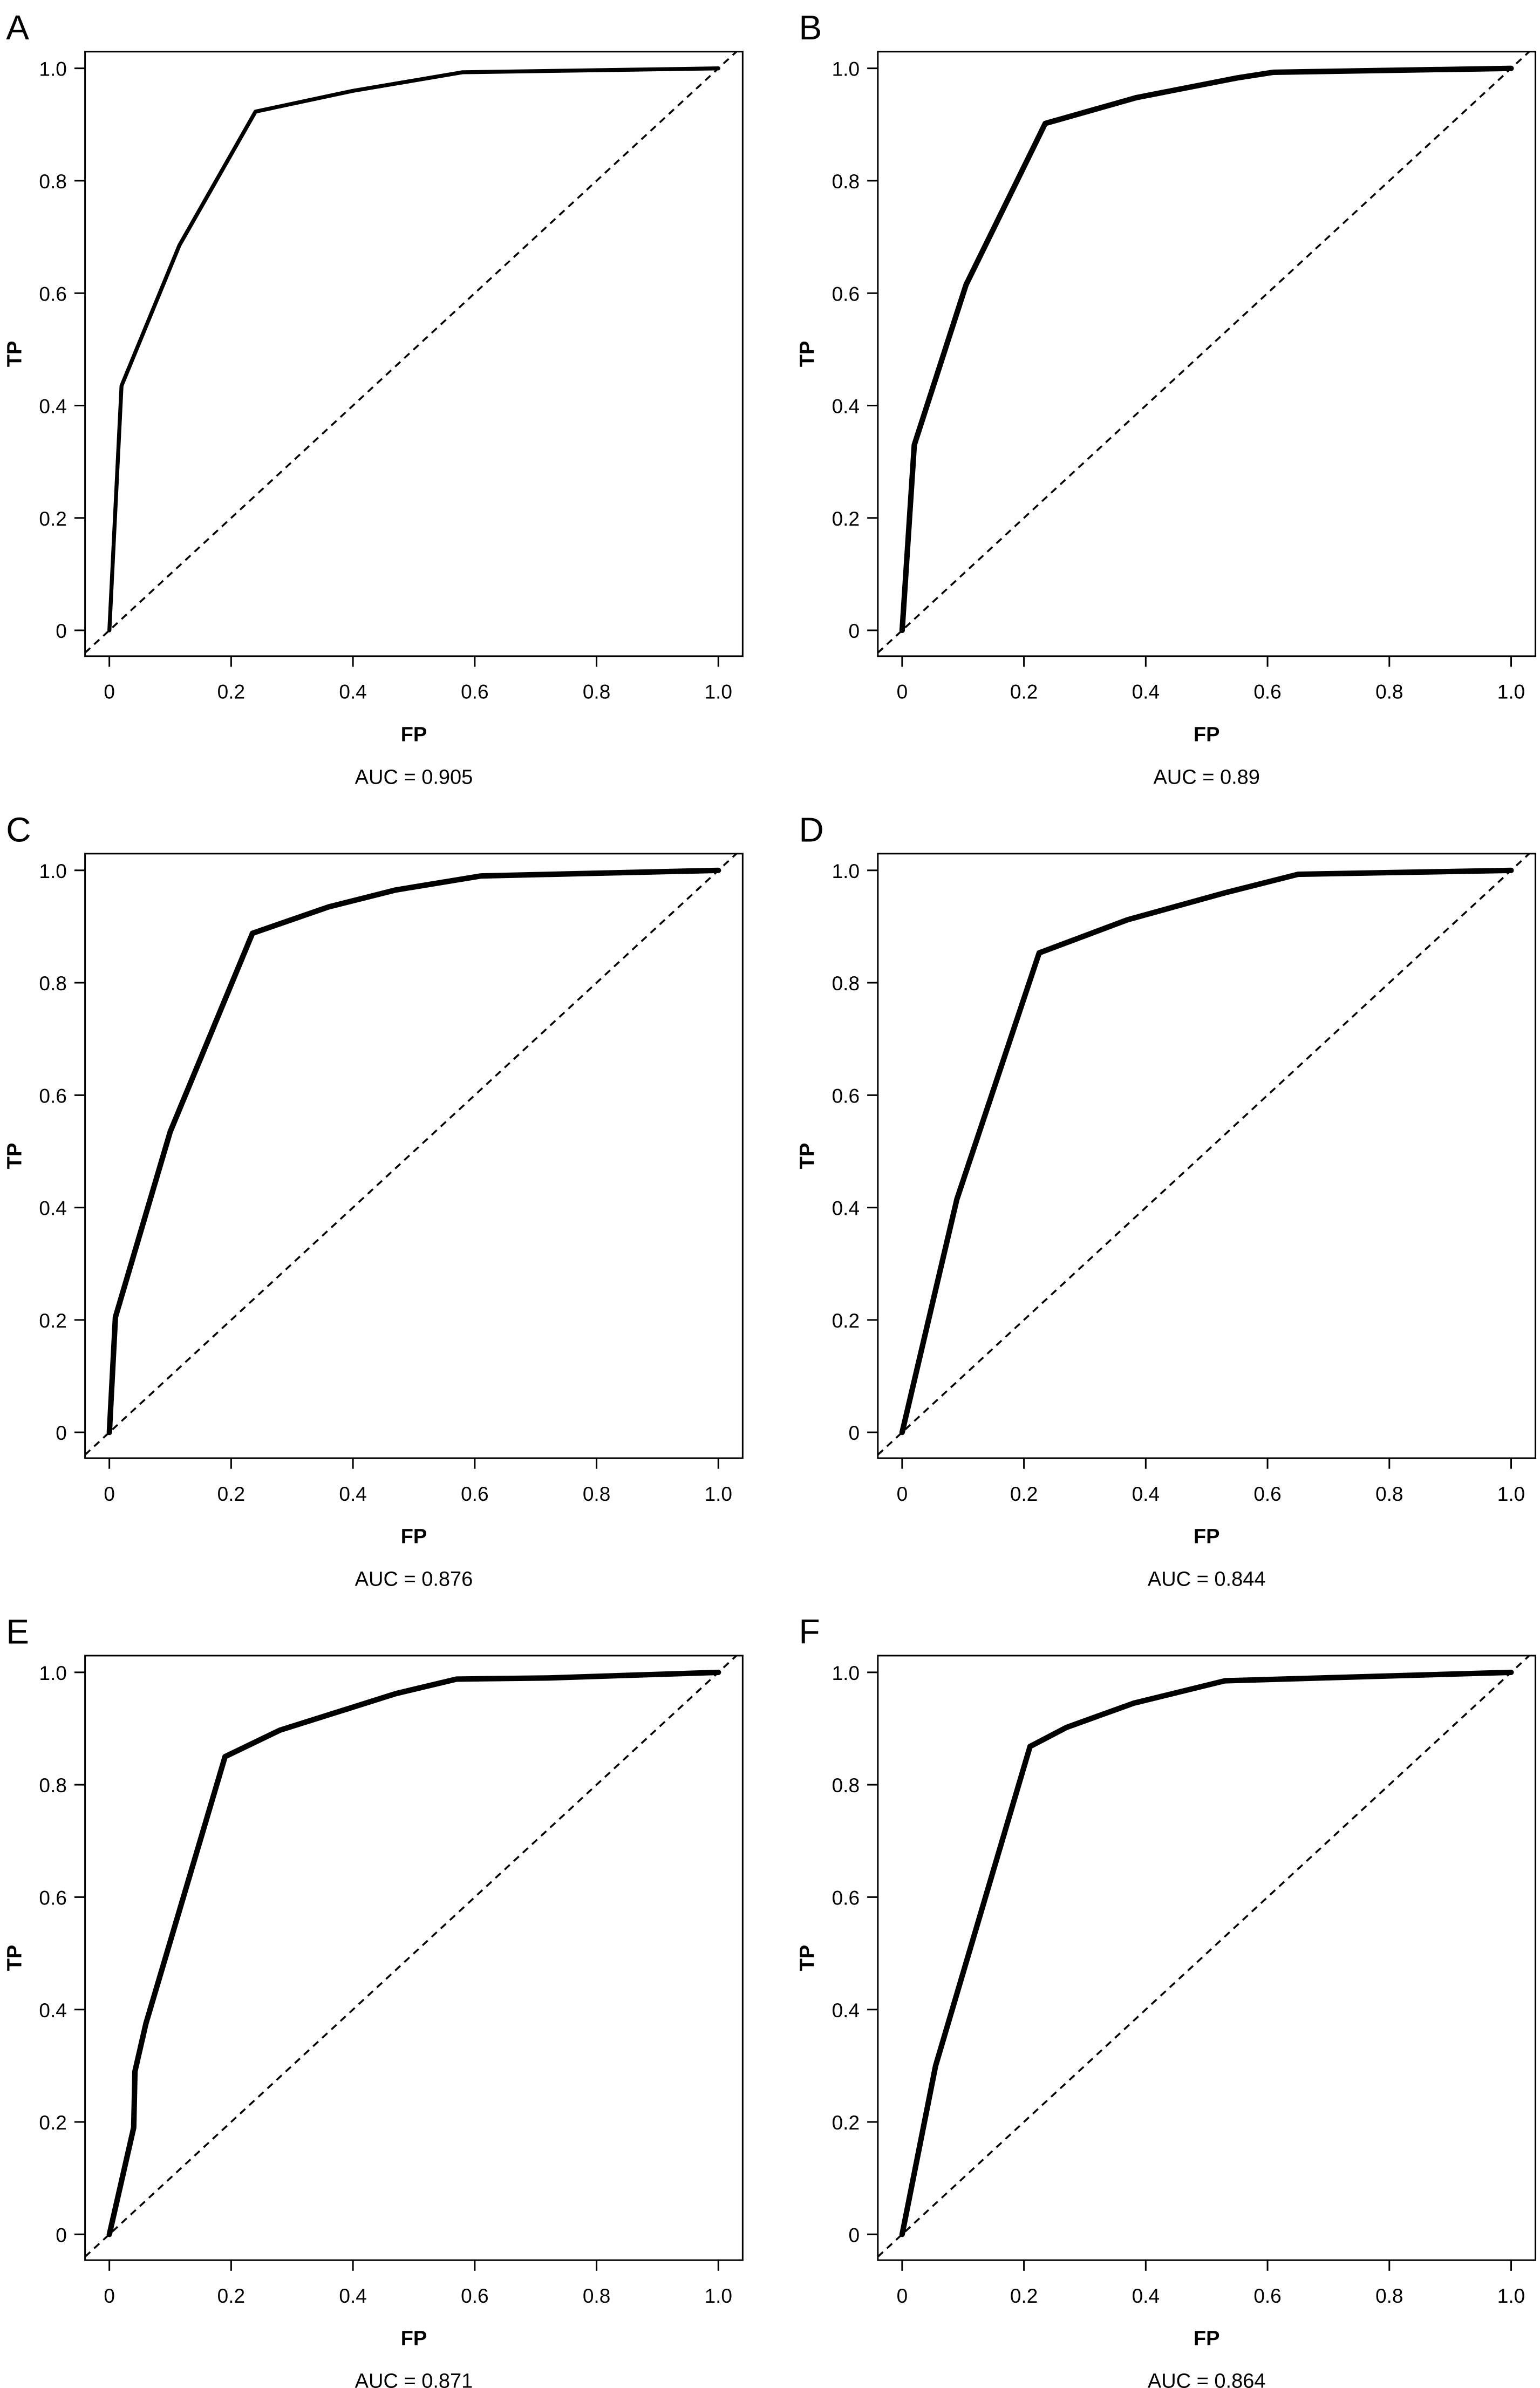 Image resolution: width=1540 pixels, height=2388 pixels. Describe the element at coordinates (414, 777) in the screenshot. I see `auc-caption: AUC = 0.905` at that location.